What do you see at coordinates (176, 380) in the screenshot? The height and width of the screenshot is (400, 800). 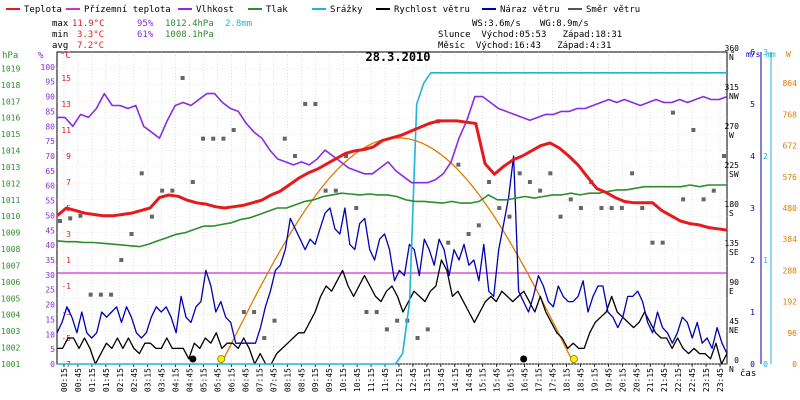 I see `x-tick-label: 04:15` at bounding box center [176, 380].